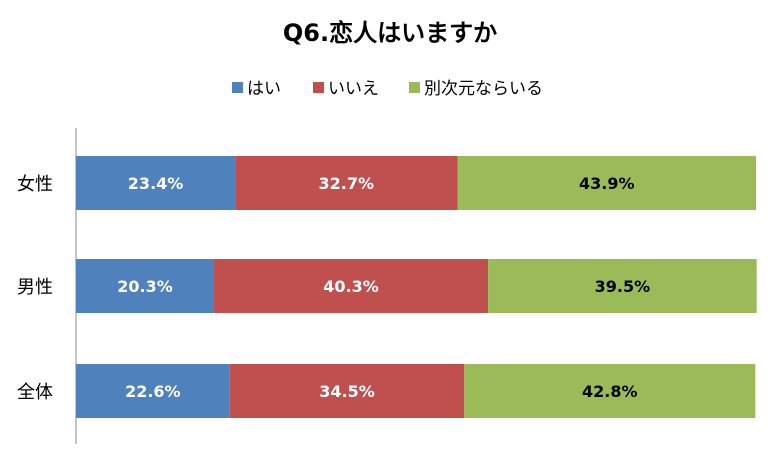 The image size is (780, 466). I want to click on data-label: 42.8%, so click(610, 391).